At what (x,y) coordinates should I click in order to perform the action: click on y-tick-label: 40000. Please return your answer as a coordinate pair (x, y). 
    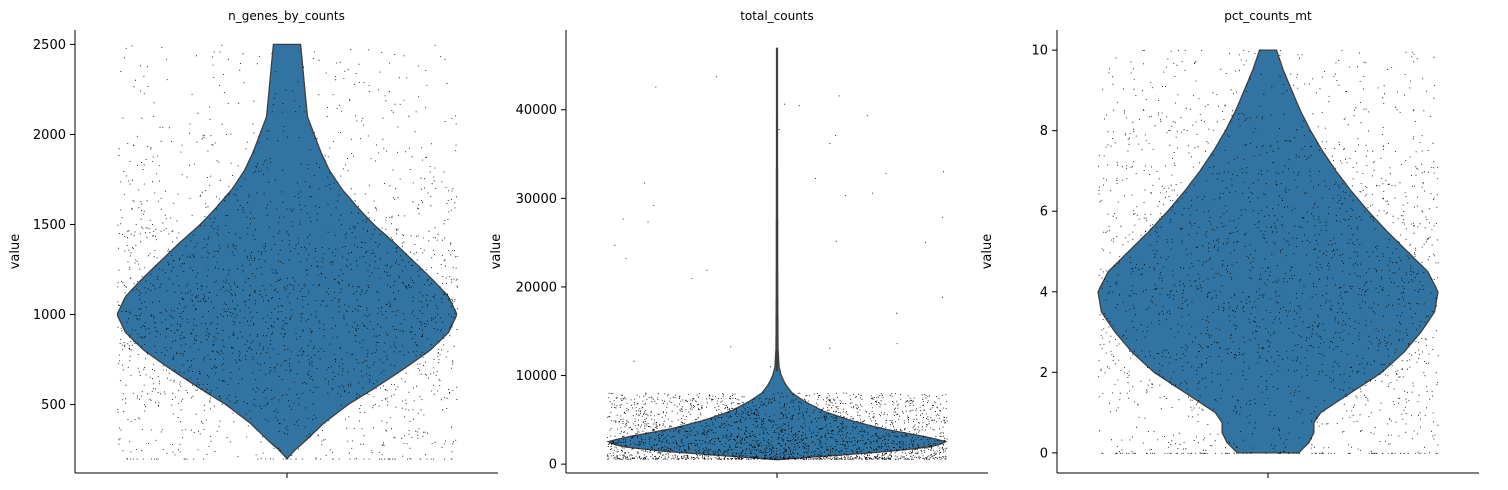
    Looking at the image, I should click on (536, 110).